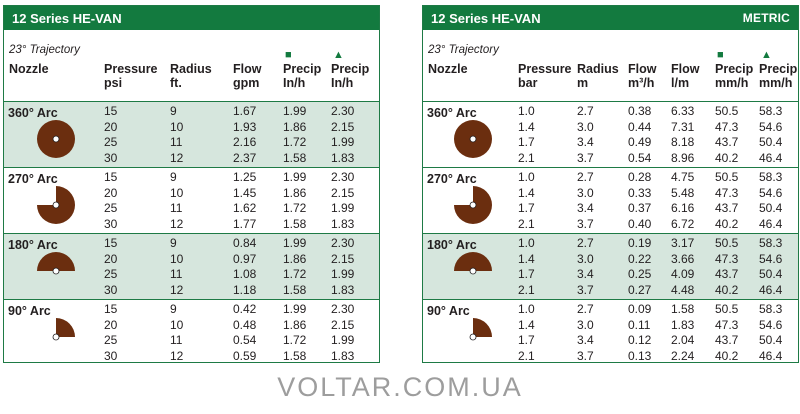  What do you see at coordinates (610, 142) in the screenshot?
I see `table-row: 1.7 3.4 0.49 8.18 43.7 50.4` at bounding box center [610, 142].